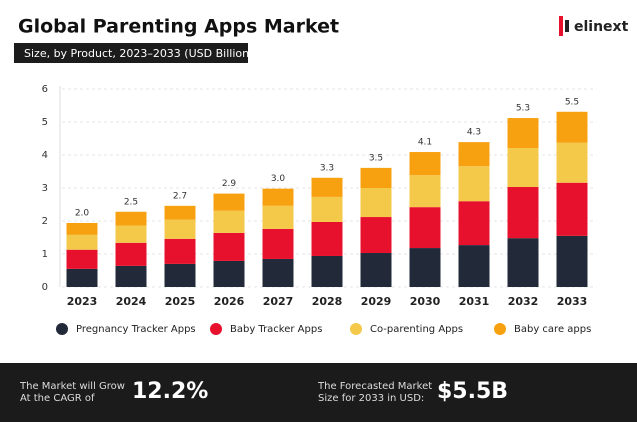 Image resolution: width=637 pixels, height=422 pixels. I want to click on x-tick-label: 2024, so click(131, 301).